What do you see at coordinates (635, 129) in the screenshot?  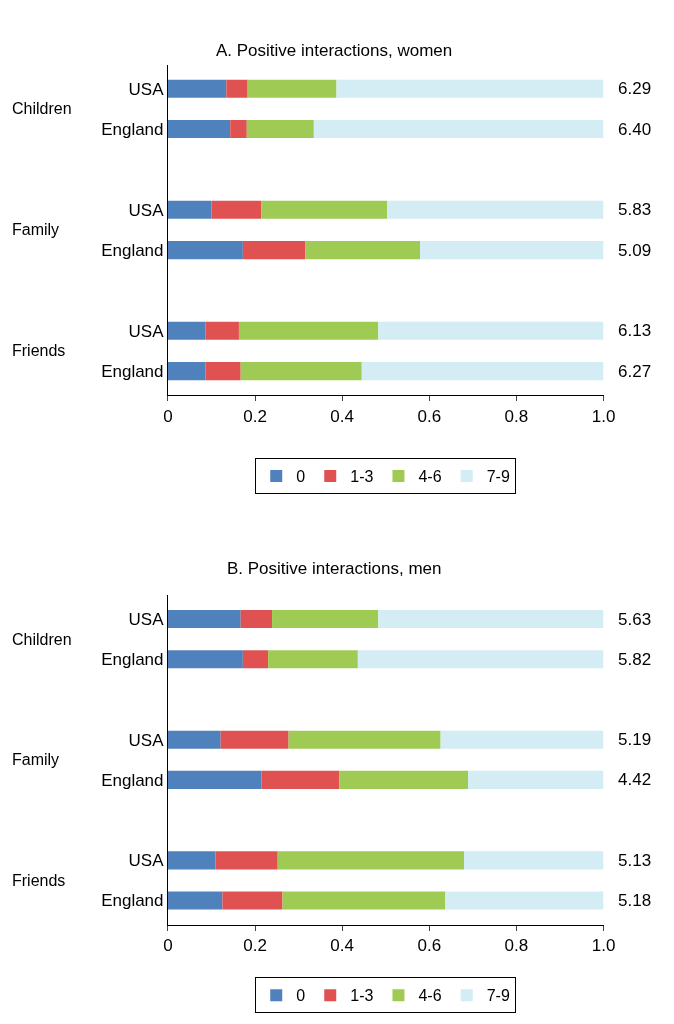 I see `text: 6.40` at bounding box center [635, 129].